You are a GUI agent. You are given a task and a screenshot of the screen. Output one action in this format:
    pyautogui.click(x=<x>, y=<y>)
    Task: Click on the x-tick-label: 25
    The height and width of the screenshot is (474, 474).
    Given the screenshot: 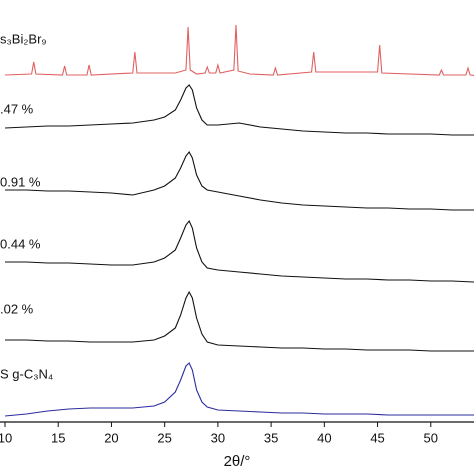 What is the action you would take?
    pyautogui.click(x=164, y=437)
    